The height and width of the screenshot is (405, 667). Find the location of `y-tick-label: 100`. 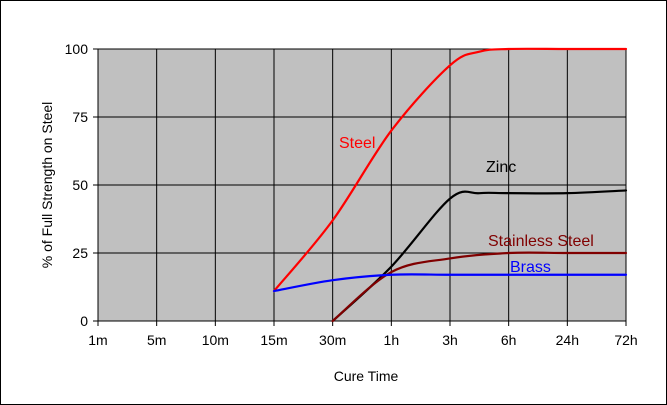

y-tick-label: 100 is located at coordinates (77, 49).